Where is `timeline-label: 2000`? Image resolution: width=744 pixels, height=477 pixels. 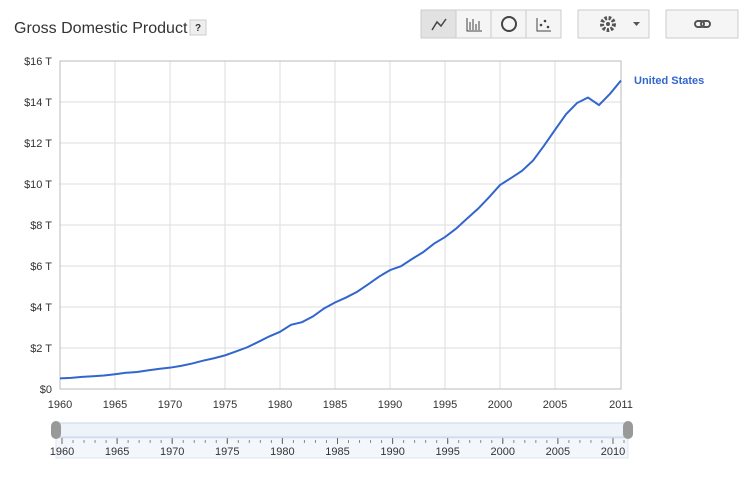 timeline-label: 2000 is located at coordinates (503, 452).